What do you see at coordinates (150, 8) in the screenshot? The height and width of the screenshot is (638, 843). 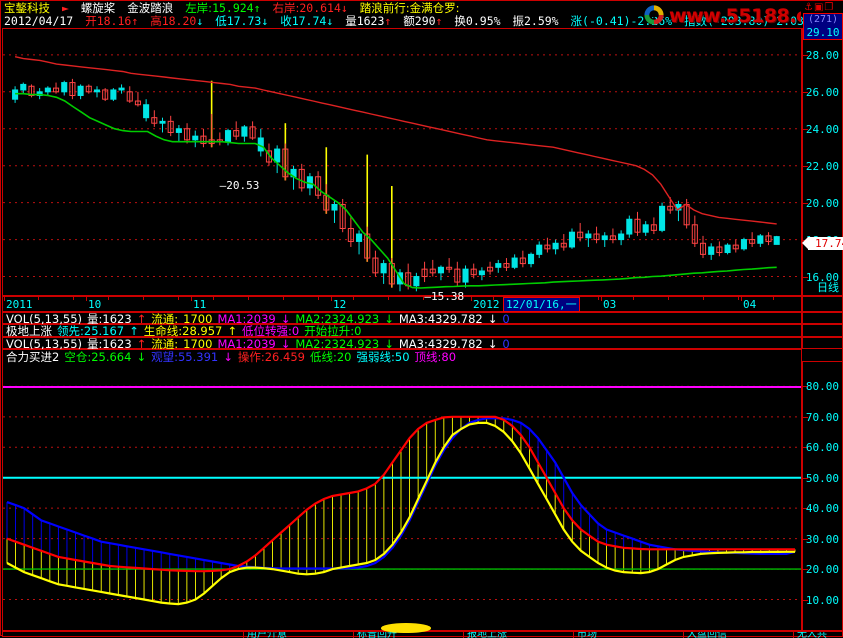 I see `system-label-2: 金波踏浪` at bounding box center [150, 8].